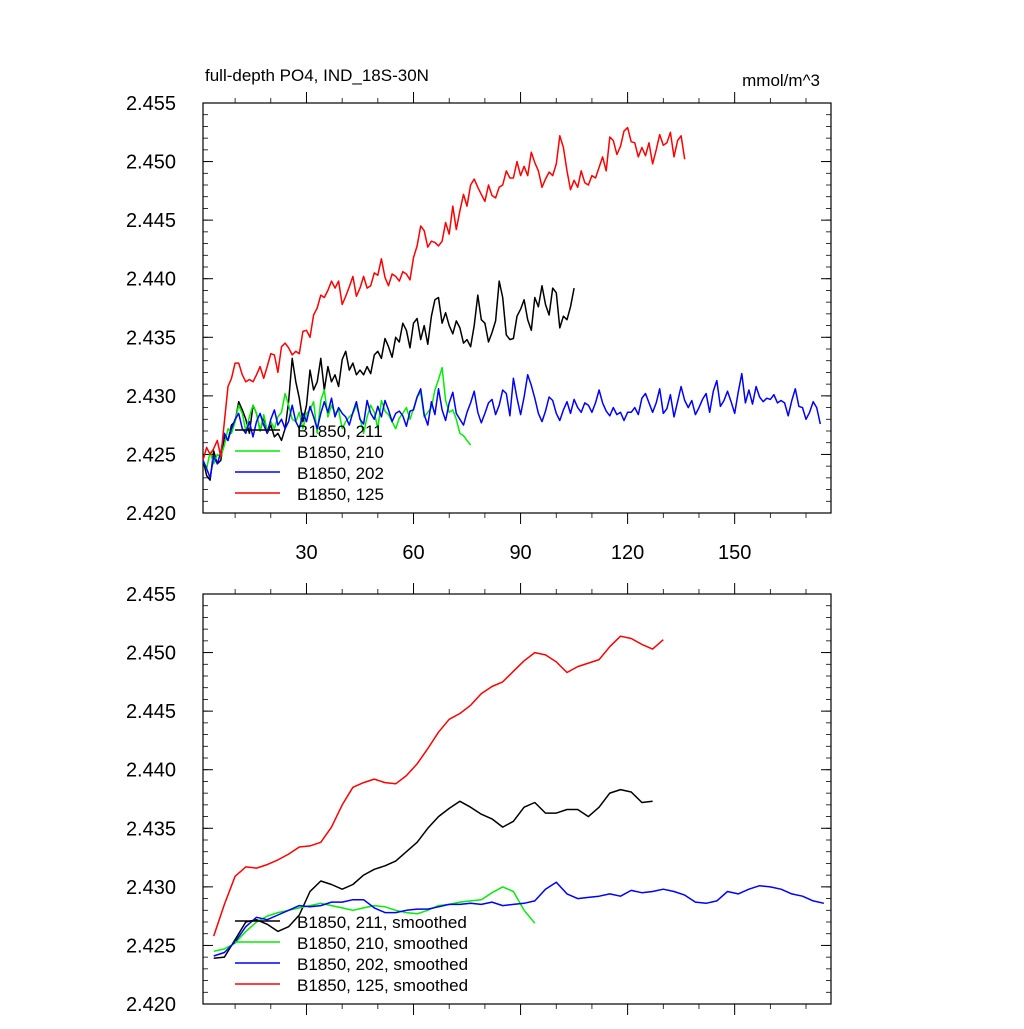  Describe the element at coordinates (627, 553) in the screenshot. I see `x-tick-label: 120` at that location.